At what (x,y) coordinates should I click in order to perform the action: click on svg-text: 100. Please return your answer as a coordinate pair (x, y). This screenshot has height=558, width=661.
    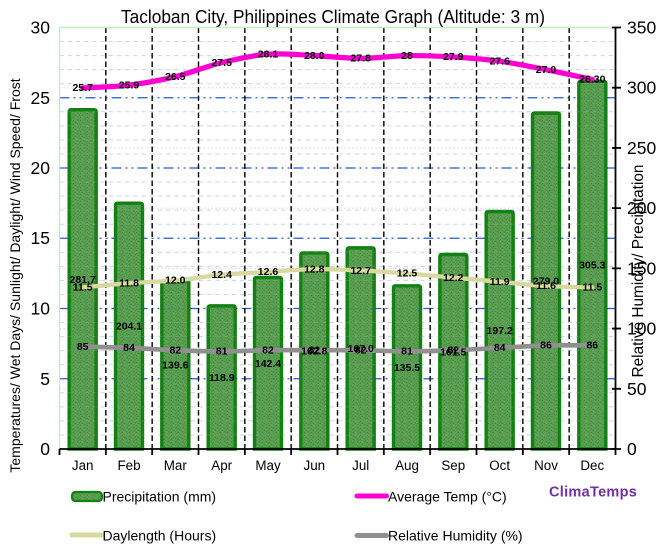
    Looking at the image, I should click on (641, 329).